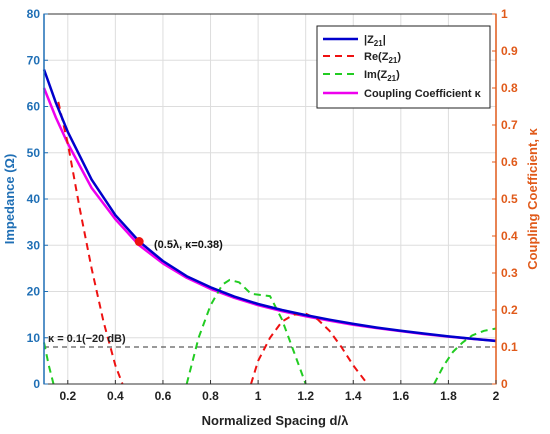 The image size is (550, 434). What do you see at coordinates (139, 242) in the screenshot?
I see `marker-point` at bounding box center [139, 242].